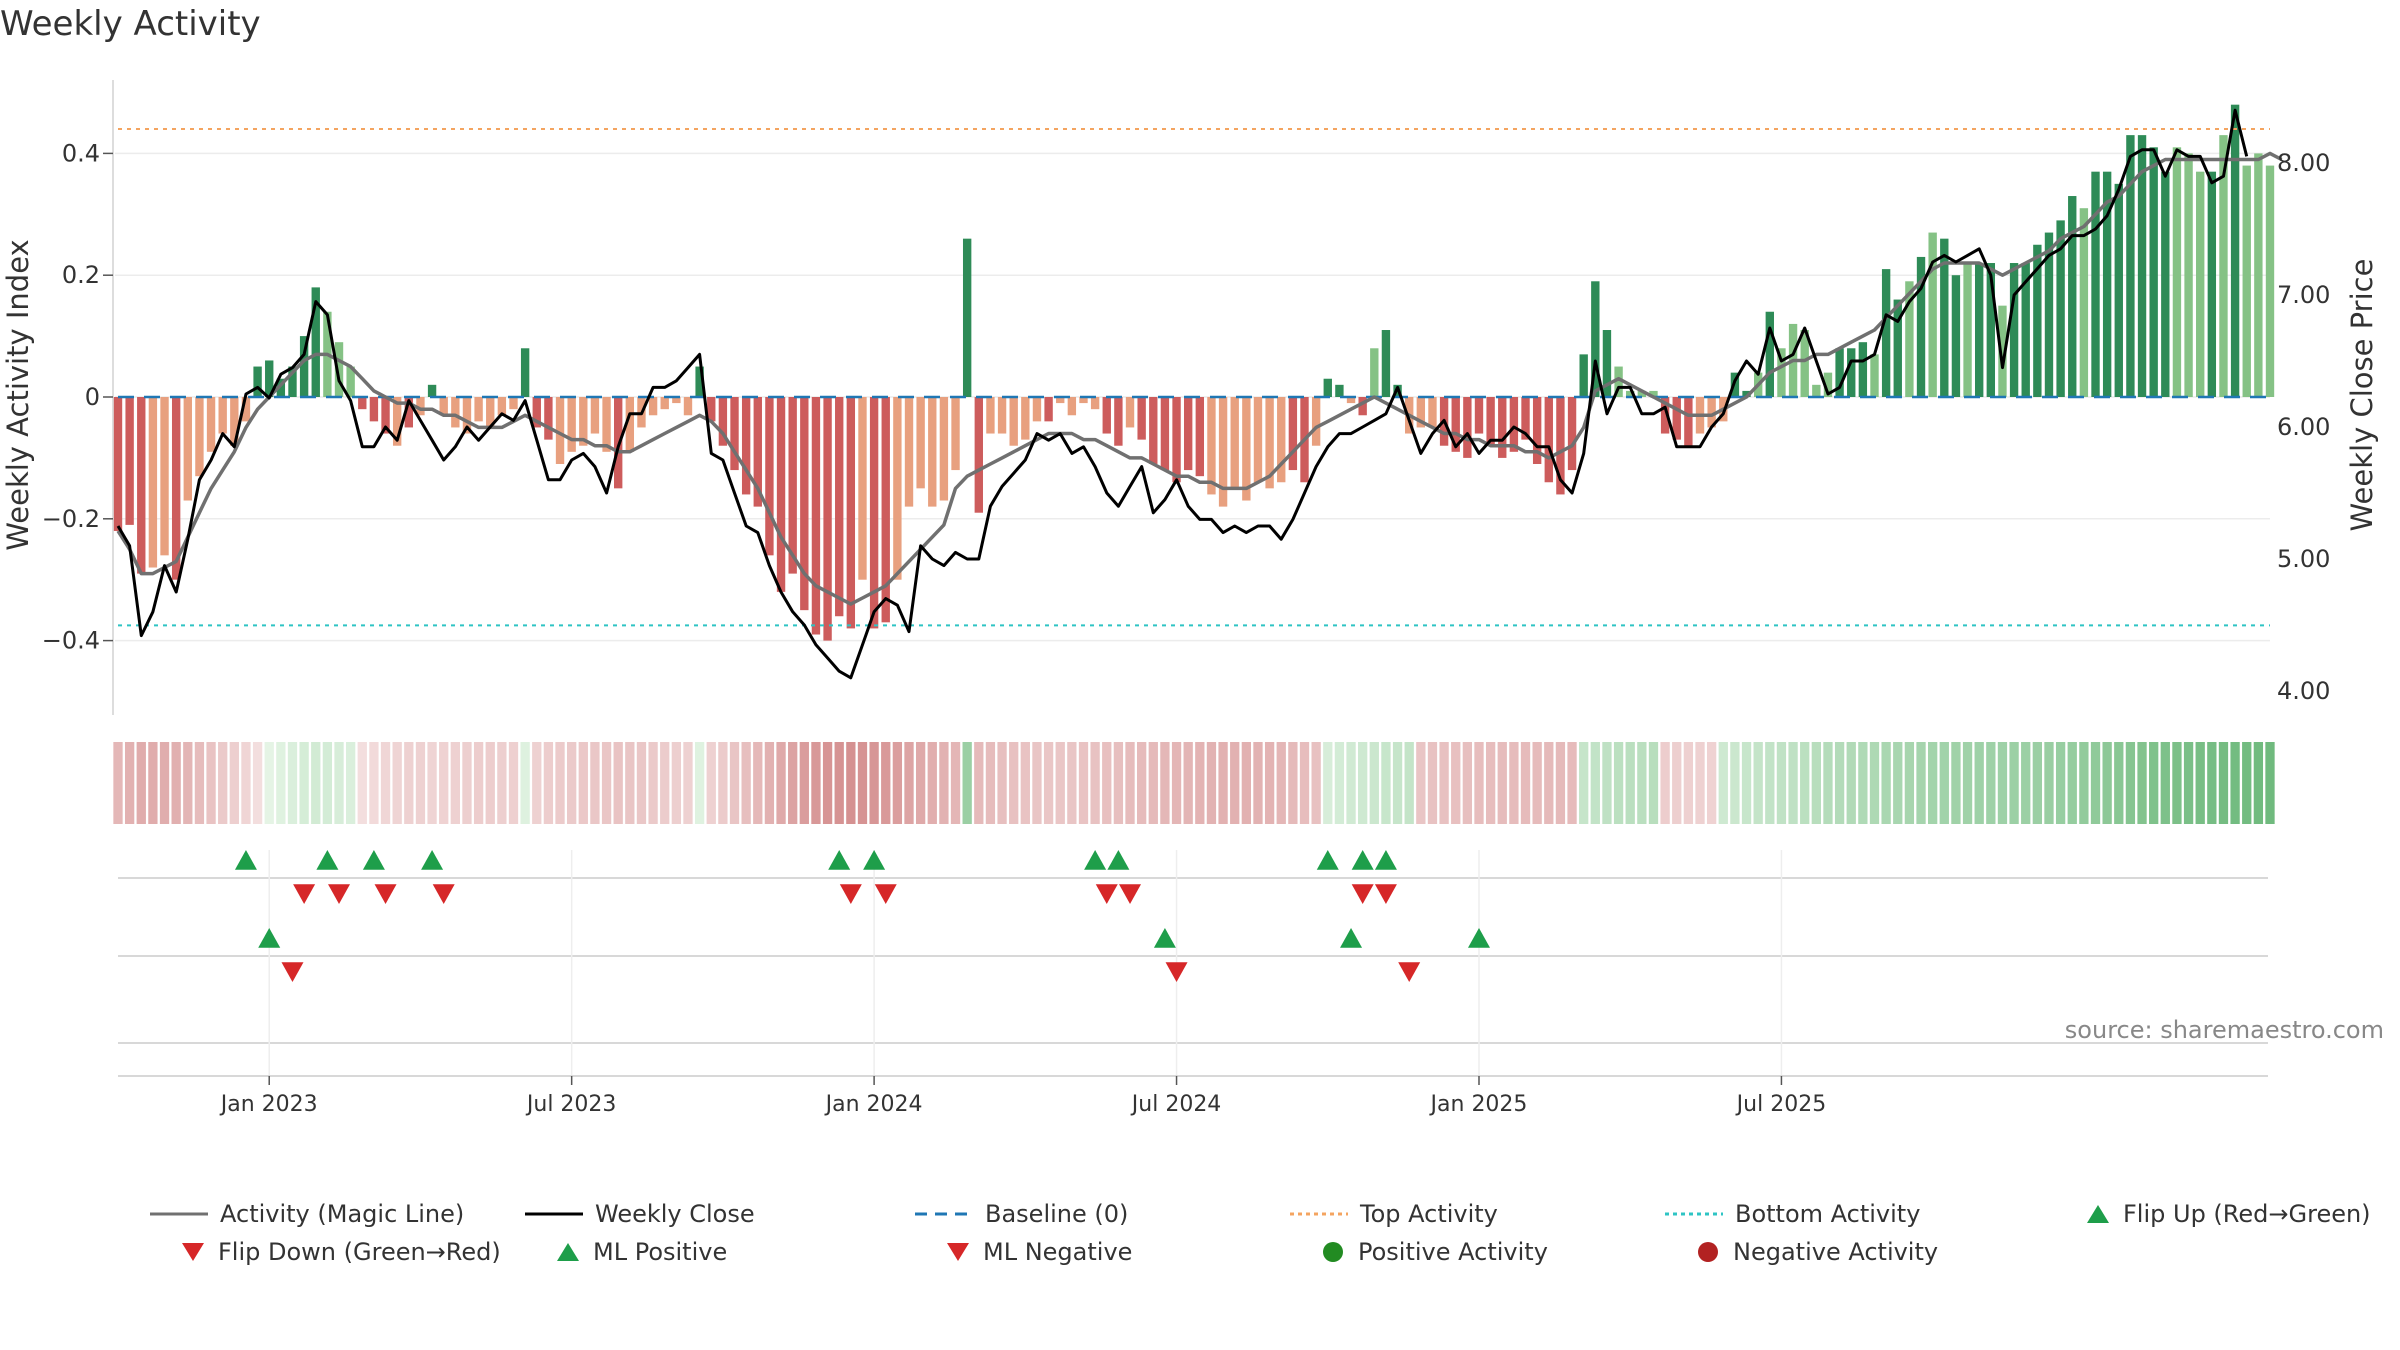 This screenshot has height=1350, width=2400. What do you see at coordinates (1038, 1252) in the screenshot?
I see `legend-item: ML Negative` at bounding box center [1038, 1252].